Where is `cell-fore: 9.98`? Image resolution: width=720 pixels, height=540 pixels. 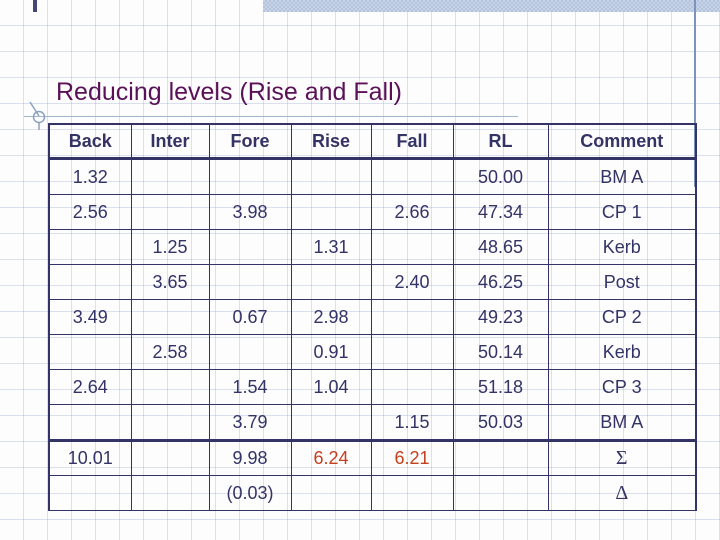
cell-fore: 9.98 is located at coordinates (250, 457).